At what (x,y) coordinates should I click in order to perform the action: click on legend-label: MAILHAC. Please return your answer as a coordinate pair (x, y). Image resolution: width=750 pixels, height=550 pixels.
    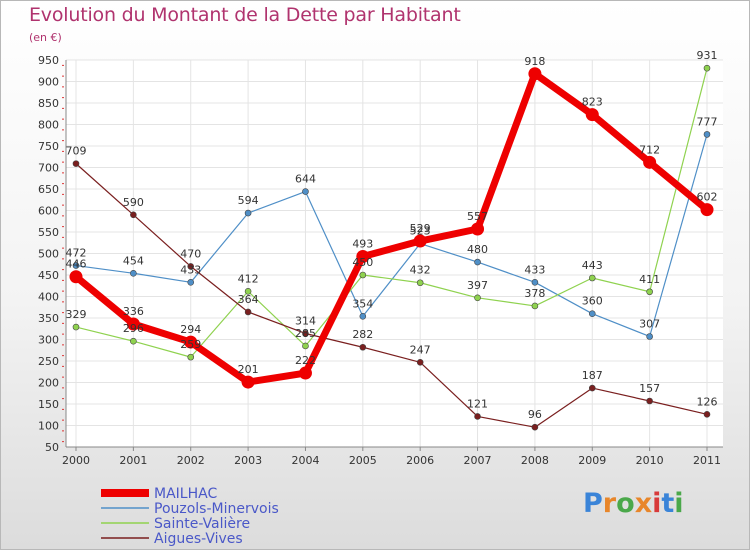
    Looking at the image, I should click on (185, 494).